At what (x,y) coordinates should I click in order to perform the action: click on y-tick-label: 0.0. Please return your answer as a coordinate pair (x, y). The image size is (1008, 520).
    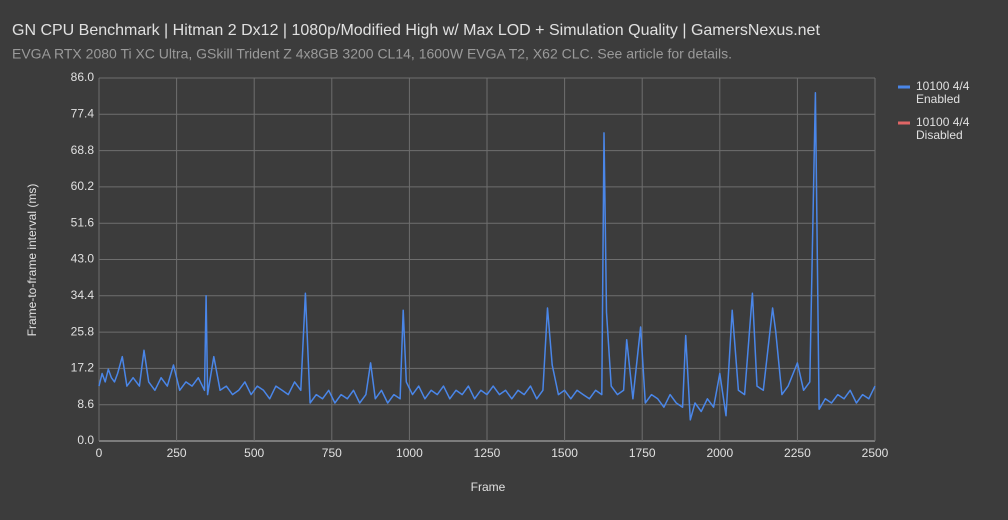
    Looking at the image, I should click on (85, 440).